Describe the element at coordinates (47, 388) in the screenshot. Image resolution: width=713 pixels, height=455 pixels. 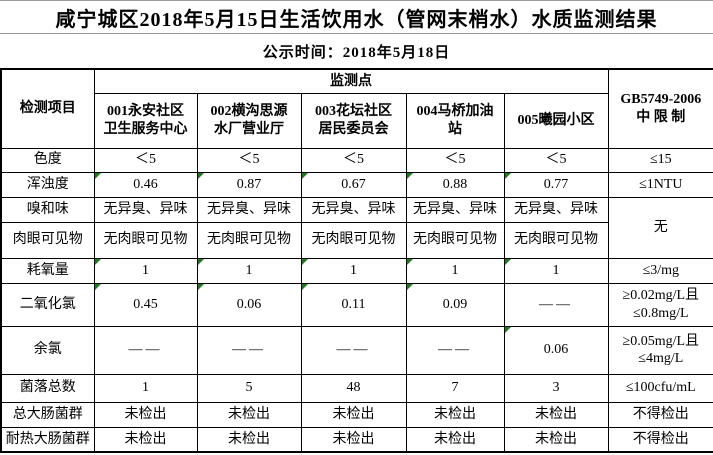
I see `item-label: 菌落总数` at that location.